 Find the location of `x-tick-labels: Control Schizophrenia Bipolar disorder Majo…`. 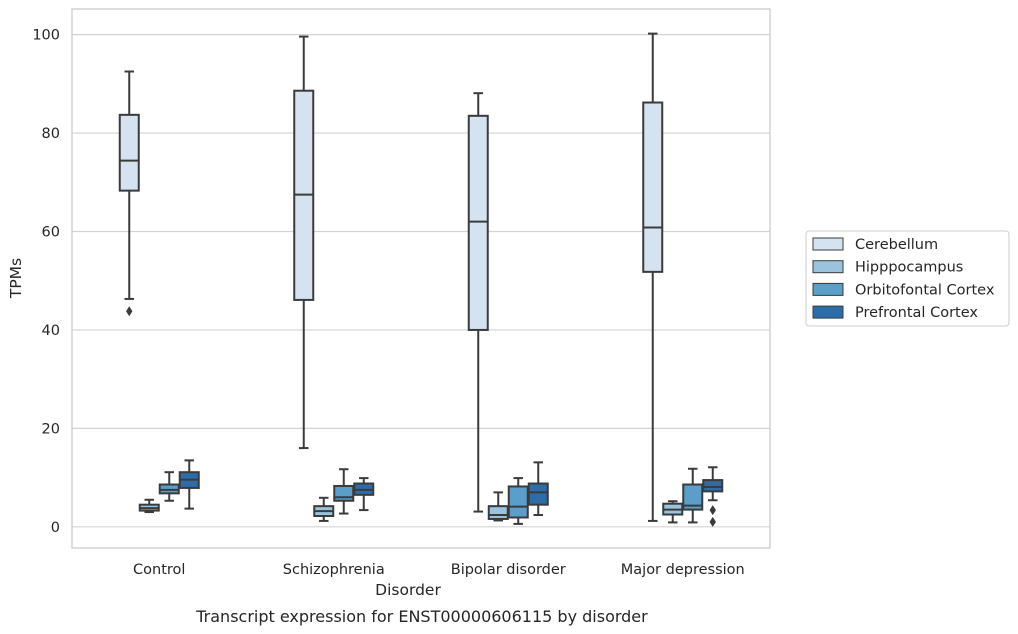

x-tick-labels: Control Schizophrenia Bipolar disorder Majo… is located at coordinates (439, 570).